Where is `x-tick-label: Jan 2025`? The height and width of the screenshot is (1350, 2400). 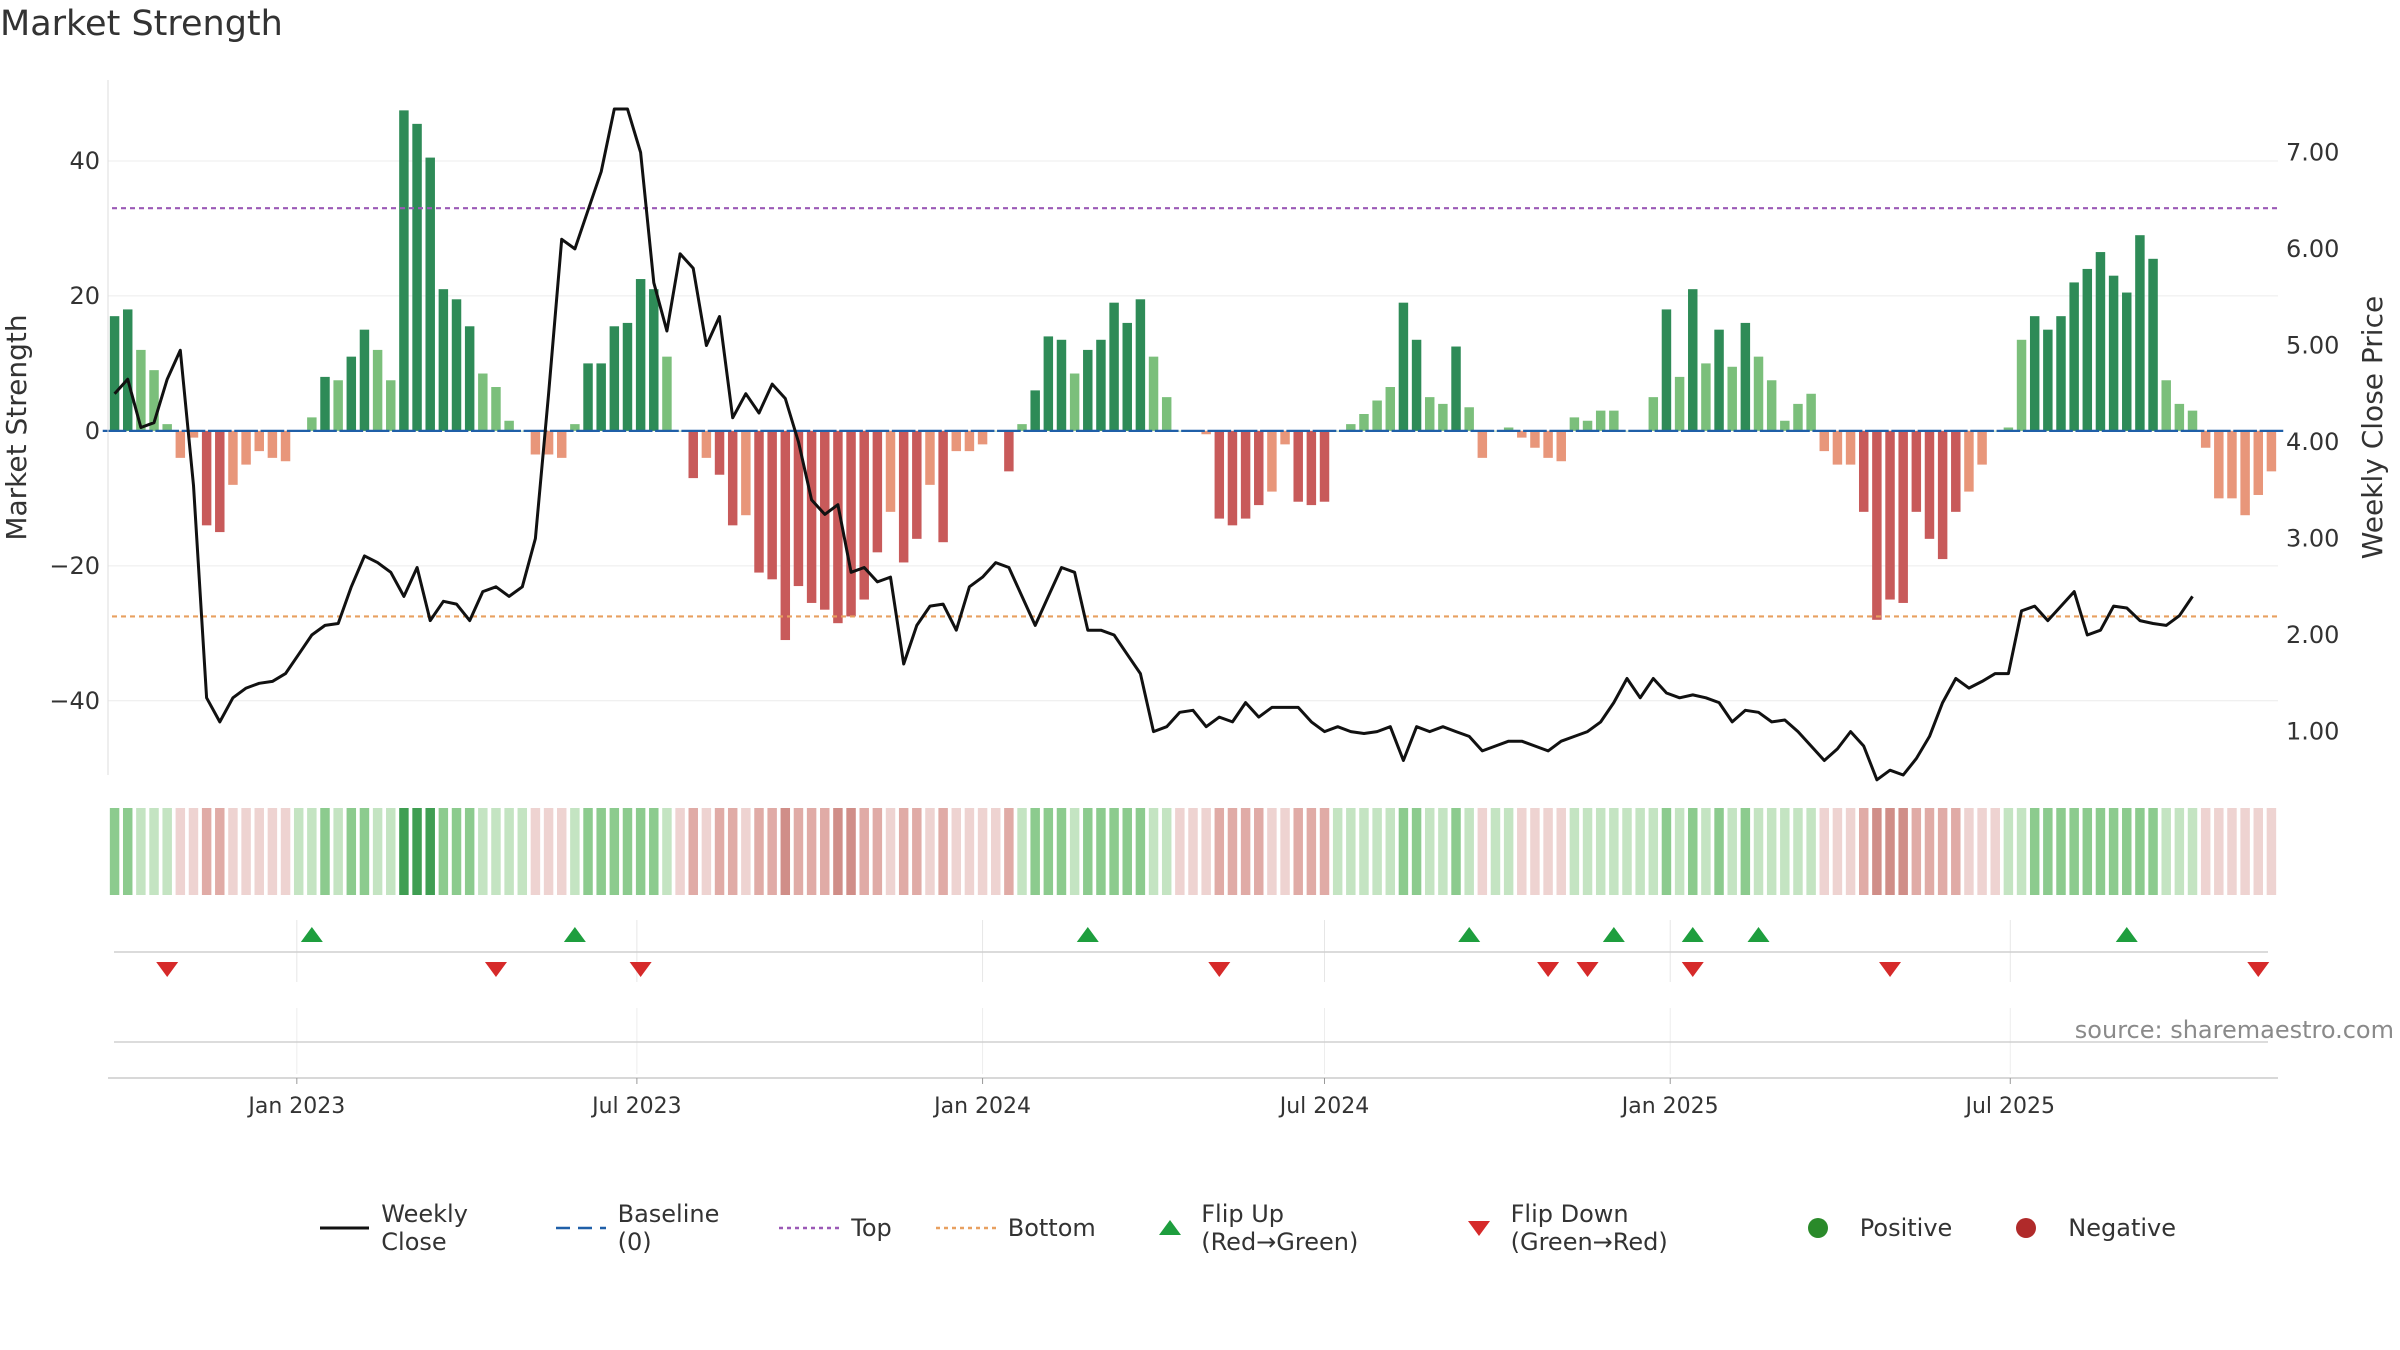 x-tick-label: Jan 2025 is located at coordinates (1669, 1106).